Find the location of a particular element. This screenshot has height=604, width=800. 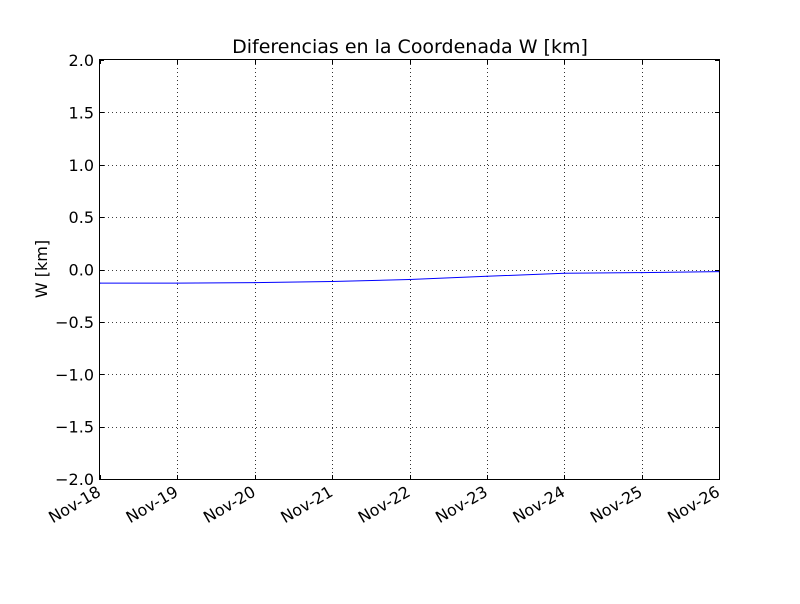

y-tick-label: −2.0 is located at coordinates (74, 479).